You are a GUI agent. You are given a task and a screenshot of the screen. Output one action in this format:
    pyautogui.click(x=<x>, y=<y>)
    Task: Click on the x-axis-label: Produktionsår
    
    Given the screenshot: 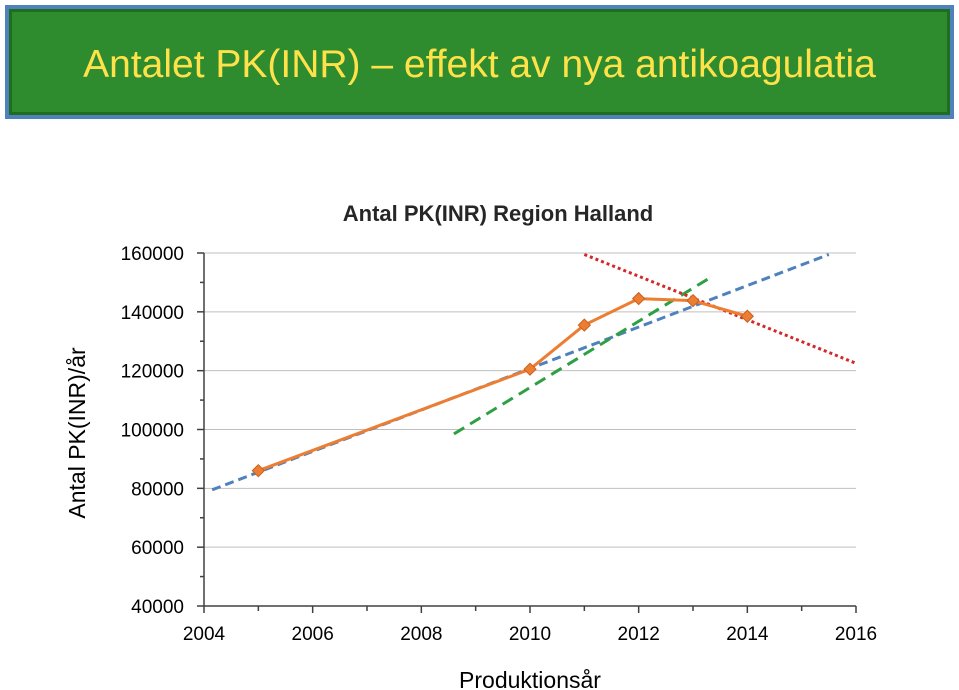 What is the action you would take?
    pyautogui.click(x=530, y=678)
    